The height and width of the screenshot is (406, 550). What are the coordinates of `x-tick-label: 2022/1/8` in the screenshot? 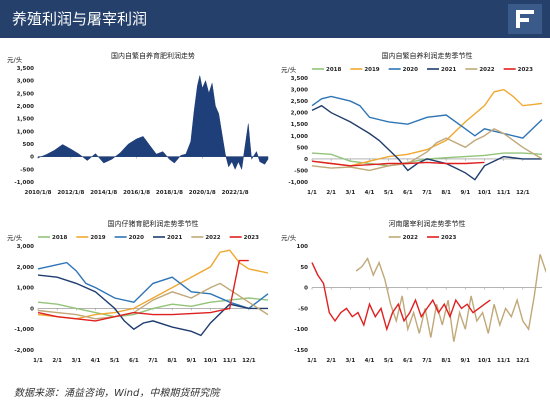 It's located at (235, 193).